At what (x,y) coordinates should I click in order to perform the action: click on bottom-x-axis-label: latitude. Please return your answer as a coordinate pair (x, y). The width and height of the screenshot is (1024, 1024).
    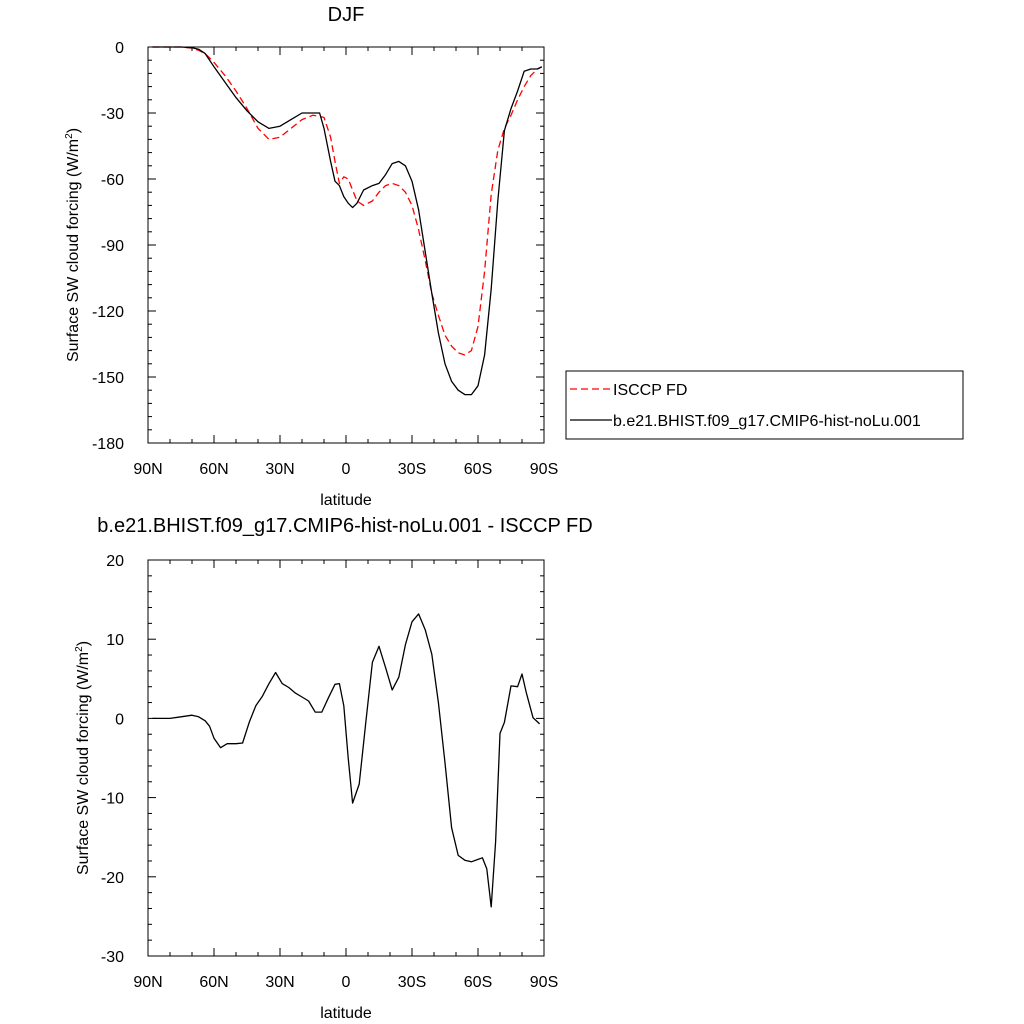
    Looking at the image, I should click on (346, 1013).